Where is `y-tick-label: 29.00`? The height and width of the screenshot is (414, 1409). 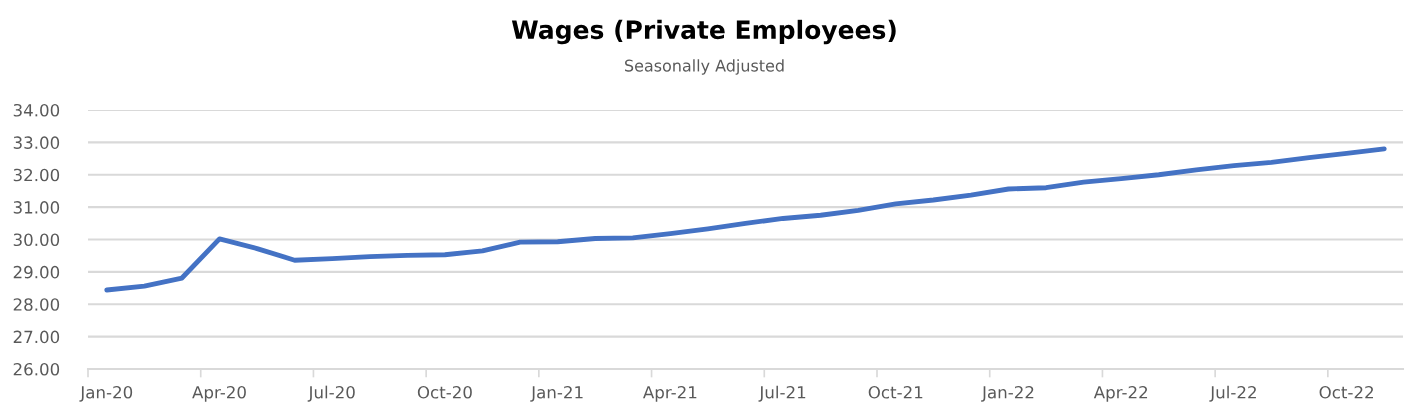
y-tick-label: 29.00 is located at coordinates (36, 272).